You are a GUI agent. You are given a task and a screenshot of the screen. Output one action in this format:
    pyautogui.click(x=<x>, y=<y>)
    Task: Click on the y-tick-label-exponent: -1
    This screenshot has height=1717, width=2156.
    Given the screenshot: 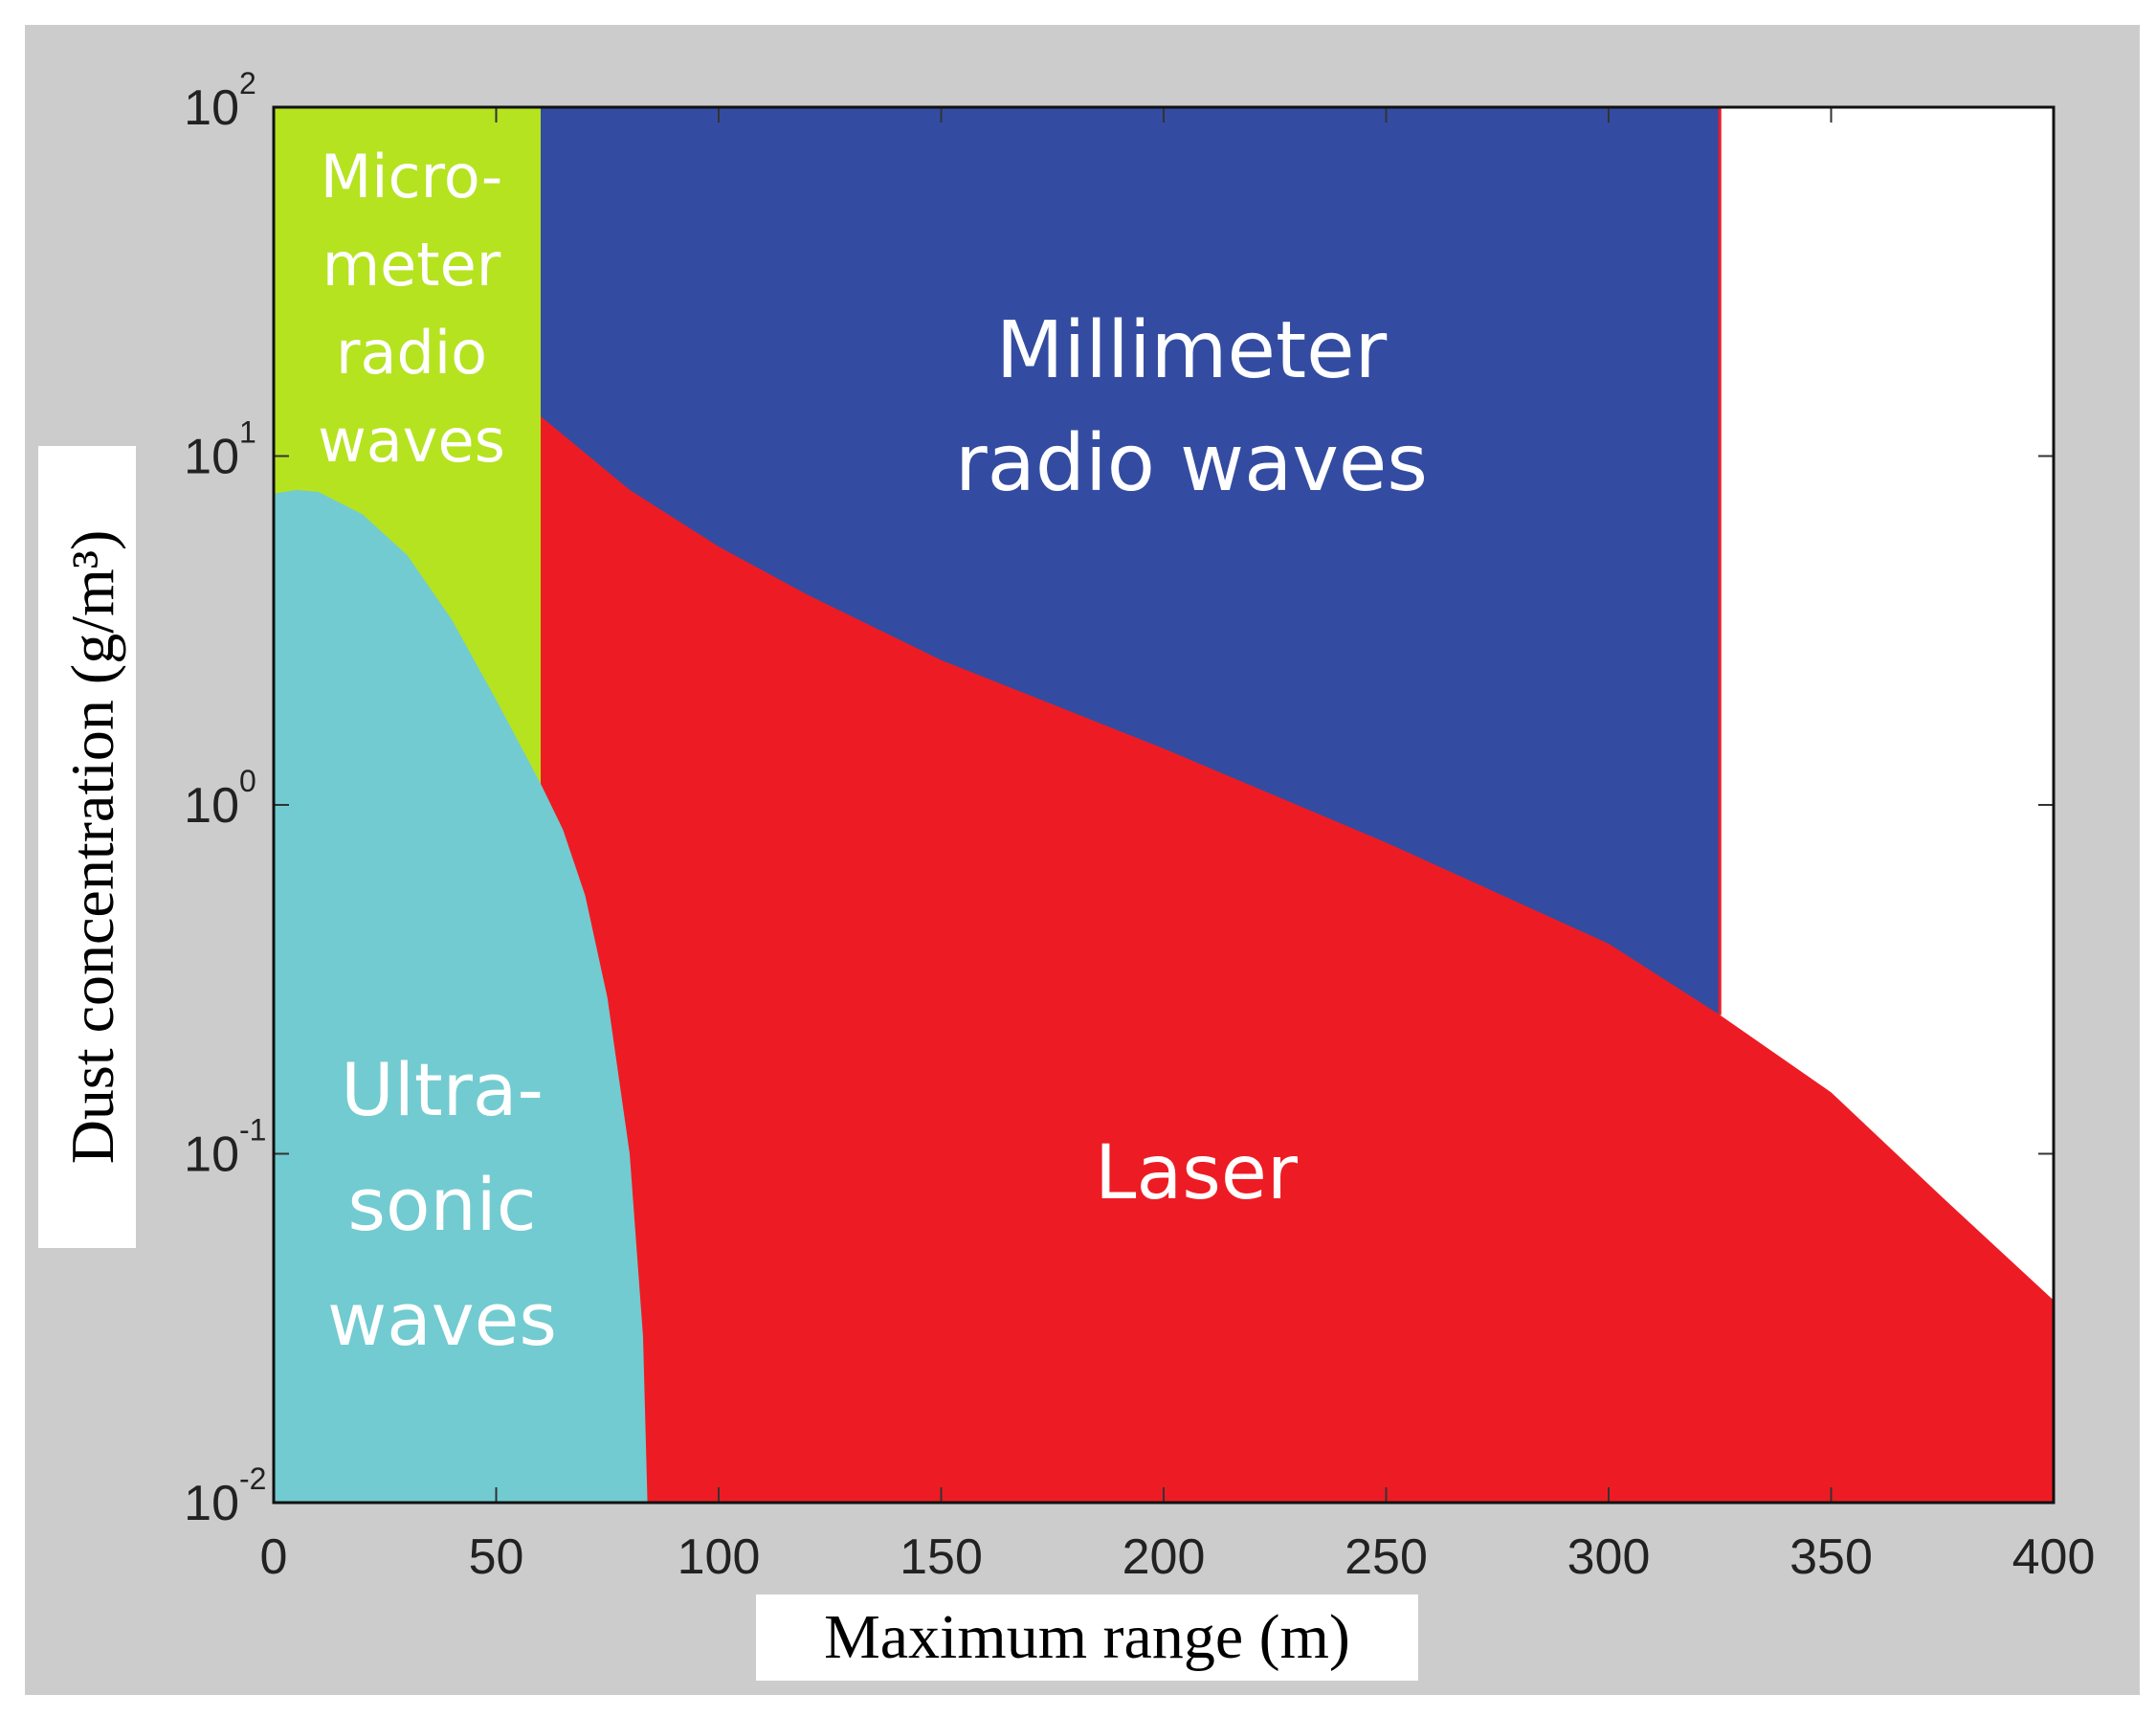 What is the action you would take?
    pyautogui.click(x=252, y=1130)
    